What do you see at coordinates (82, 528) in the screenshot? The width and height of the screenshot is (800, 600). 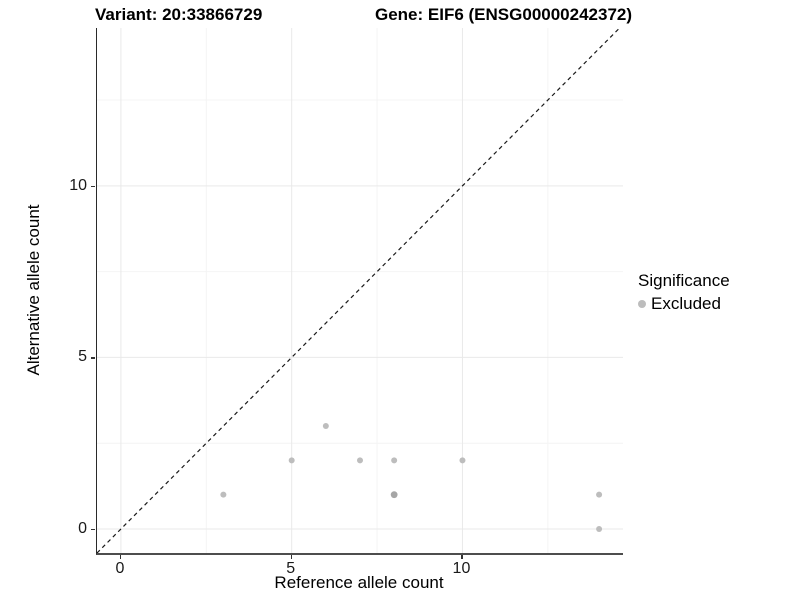 I see `y-tick-label: 0` at bounding box center [82, 528].